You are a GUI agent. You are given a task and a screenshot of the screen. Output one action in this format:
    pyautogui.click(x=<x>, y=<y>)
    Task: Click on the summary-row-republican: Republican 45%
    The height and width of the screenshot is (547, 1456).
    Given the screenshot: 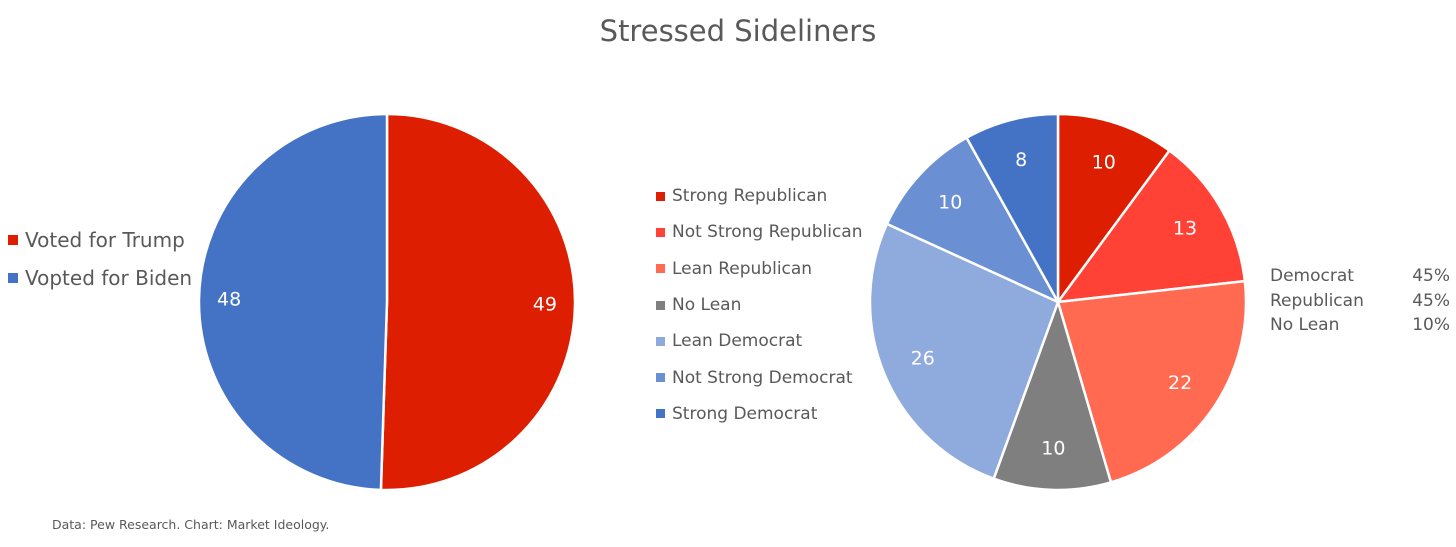 What is the action you would take?
    pyautogui.click(x=1360, y=303)
    